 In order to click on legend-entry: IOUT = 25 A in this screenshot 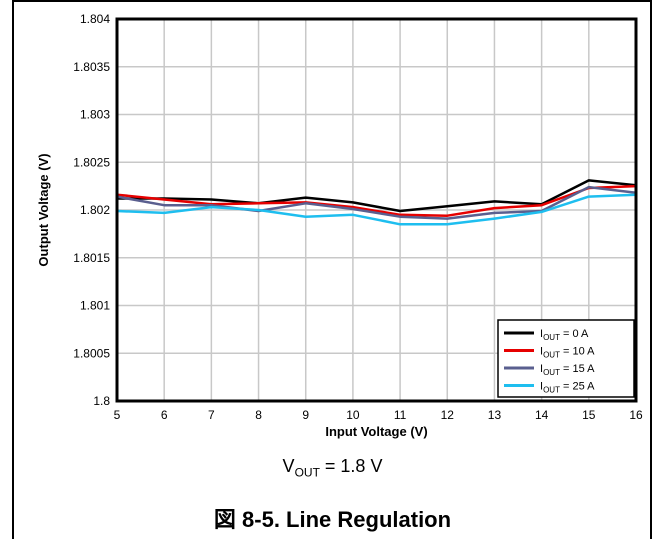, I will do `click(567, 388)`.